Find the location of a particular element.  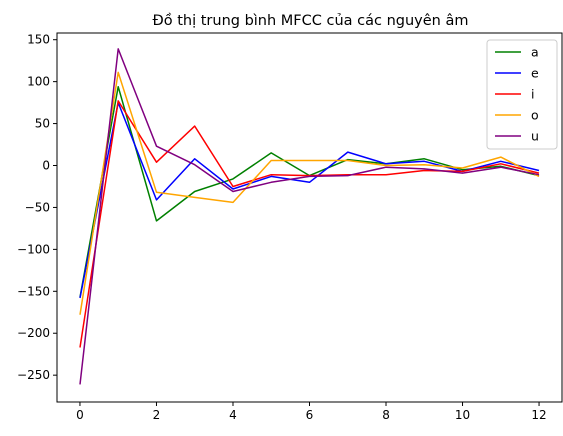

y-tick-label: −200 is located at coordinates (33, 333).